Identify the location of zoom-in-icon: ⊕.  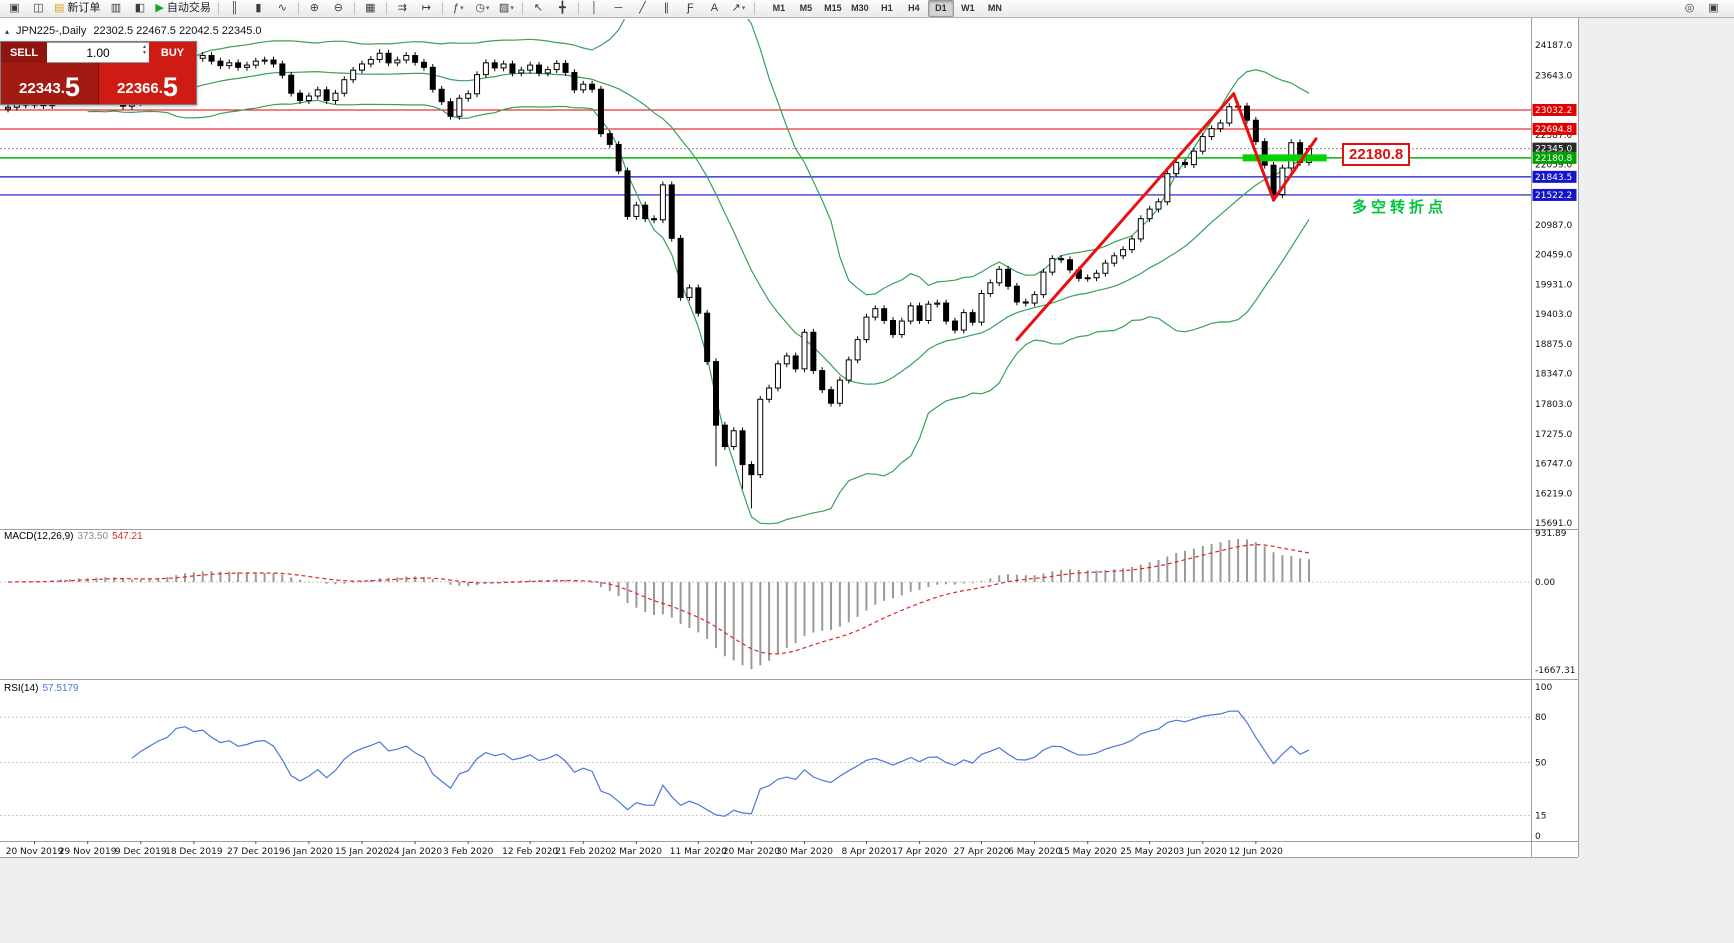
(314, 8).